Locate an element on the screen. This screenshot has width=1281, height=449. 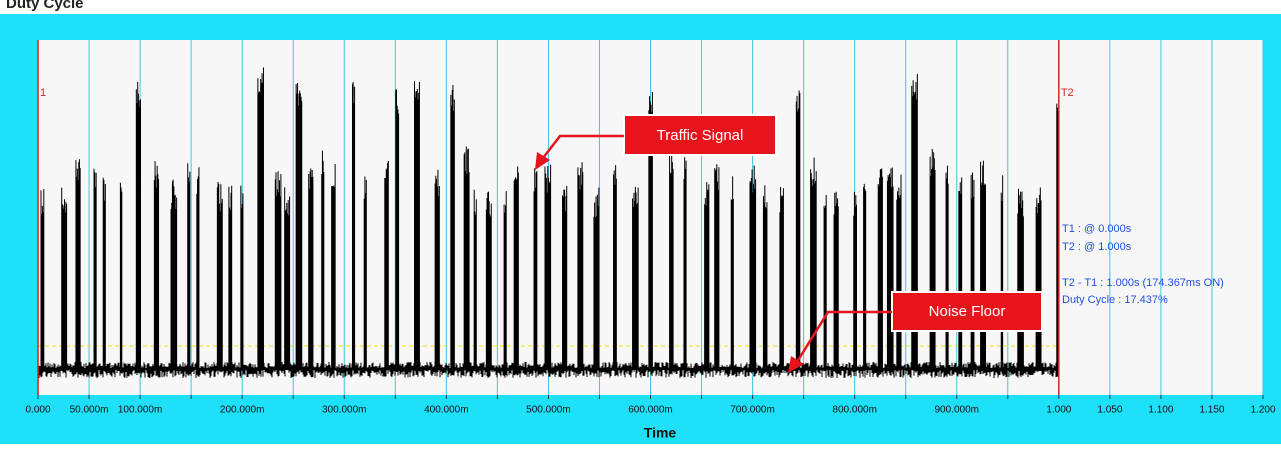
x-tick-label: 500.000m is located at coordinates (548, 410).